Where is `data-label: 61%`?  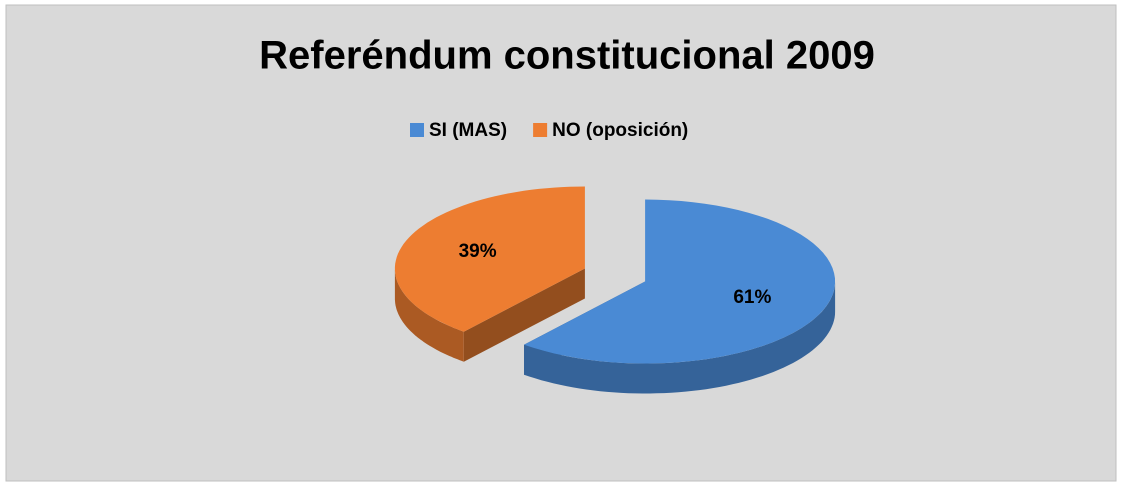 data-label: 61% is located at coordinates (752, 297).